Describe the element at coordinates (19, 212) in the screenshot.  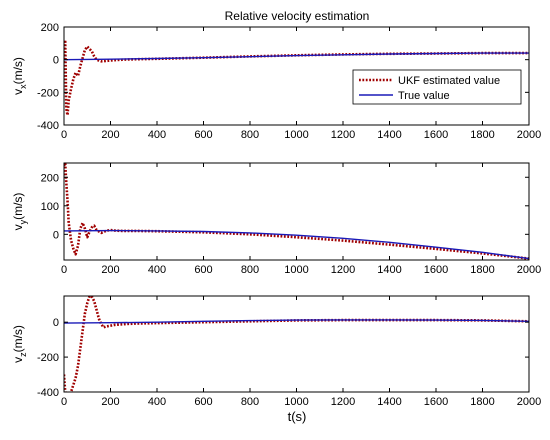
I see `y-axis-label: vy(m/s)` at that location.